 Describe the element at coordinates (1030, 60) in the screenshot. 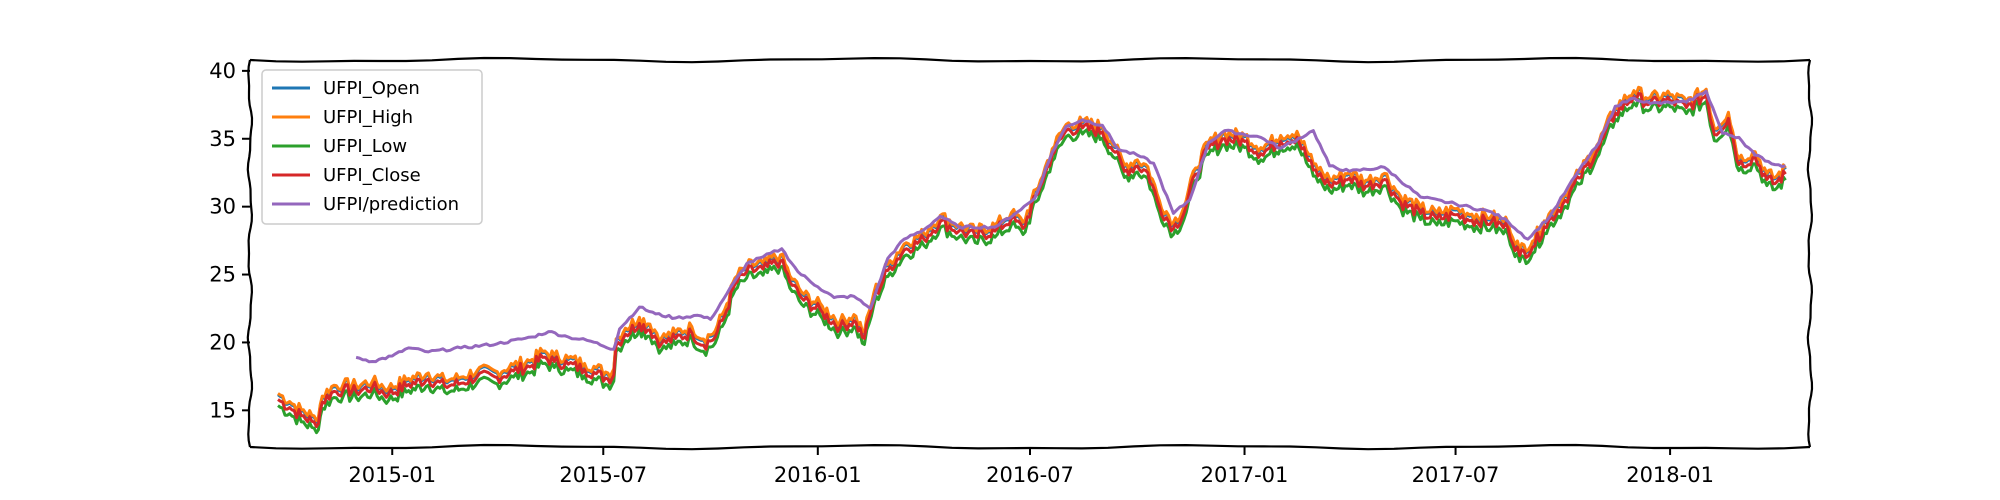

I see `axis-top` at that location.